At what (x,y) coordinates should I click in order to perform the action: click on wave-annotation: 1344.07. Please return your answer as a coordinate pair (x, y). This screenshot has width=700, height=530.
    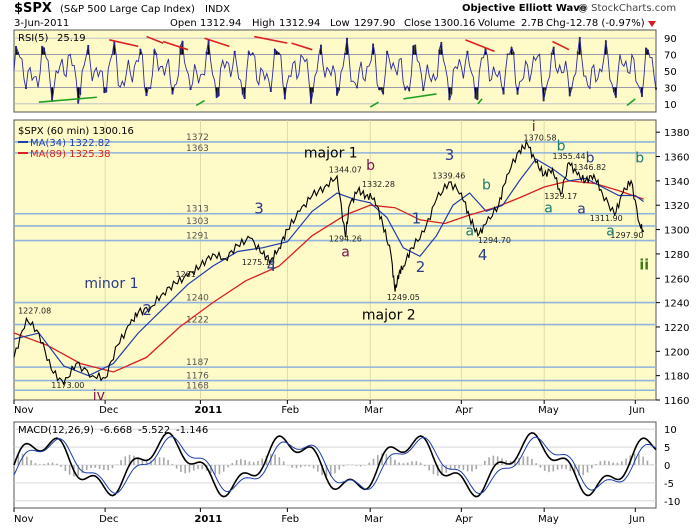
    Looking at the image, I should click on (345, 169).